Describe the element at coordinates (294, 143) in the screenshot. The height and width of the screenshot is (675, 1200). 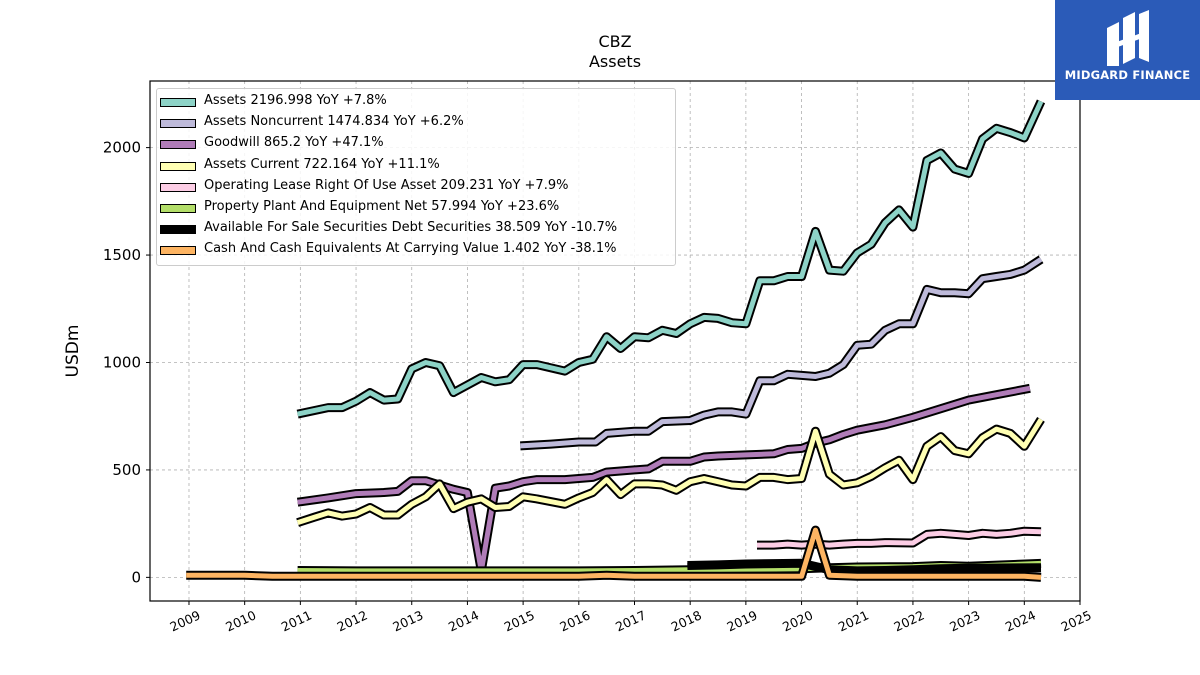
I see `legend-label: Goodwill 865.2 YoY +47.1%` at that location.